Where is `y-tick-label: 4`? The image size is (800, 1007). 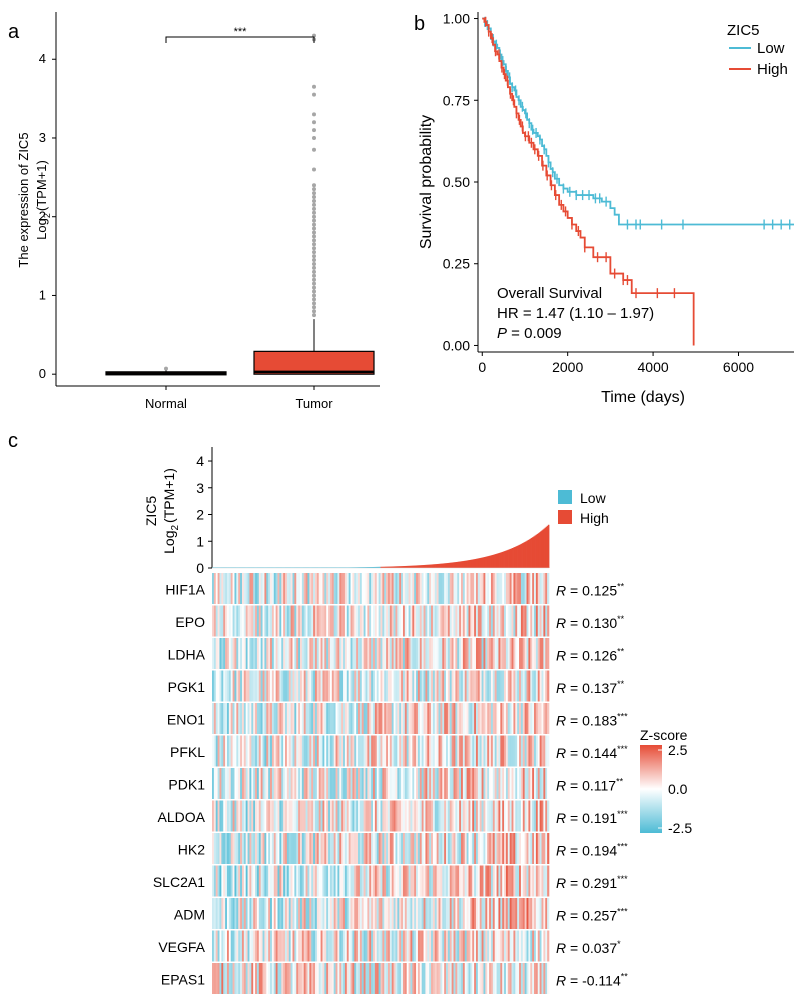 y-tick-label: 4 is located at coordinates (42, 58).